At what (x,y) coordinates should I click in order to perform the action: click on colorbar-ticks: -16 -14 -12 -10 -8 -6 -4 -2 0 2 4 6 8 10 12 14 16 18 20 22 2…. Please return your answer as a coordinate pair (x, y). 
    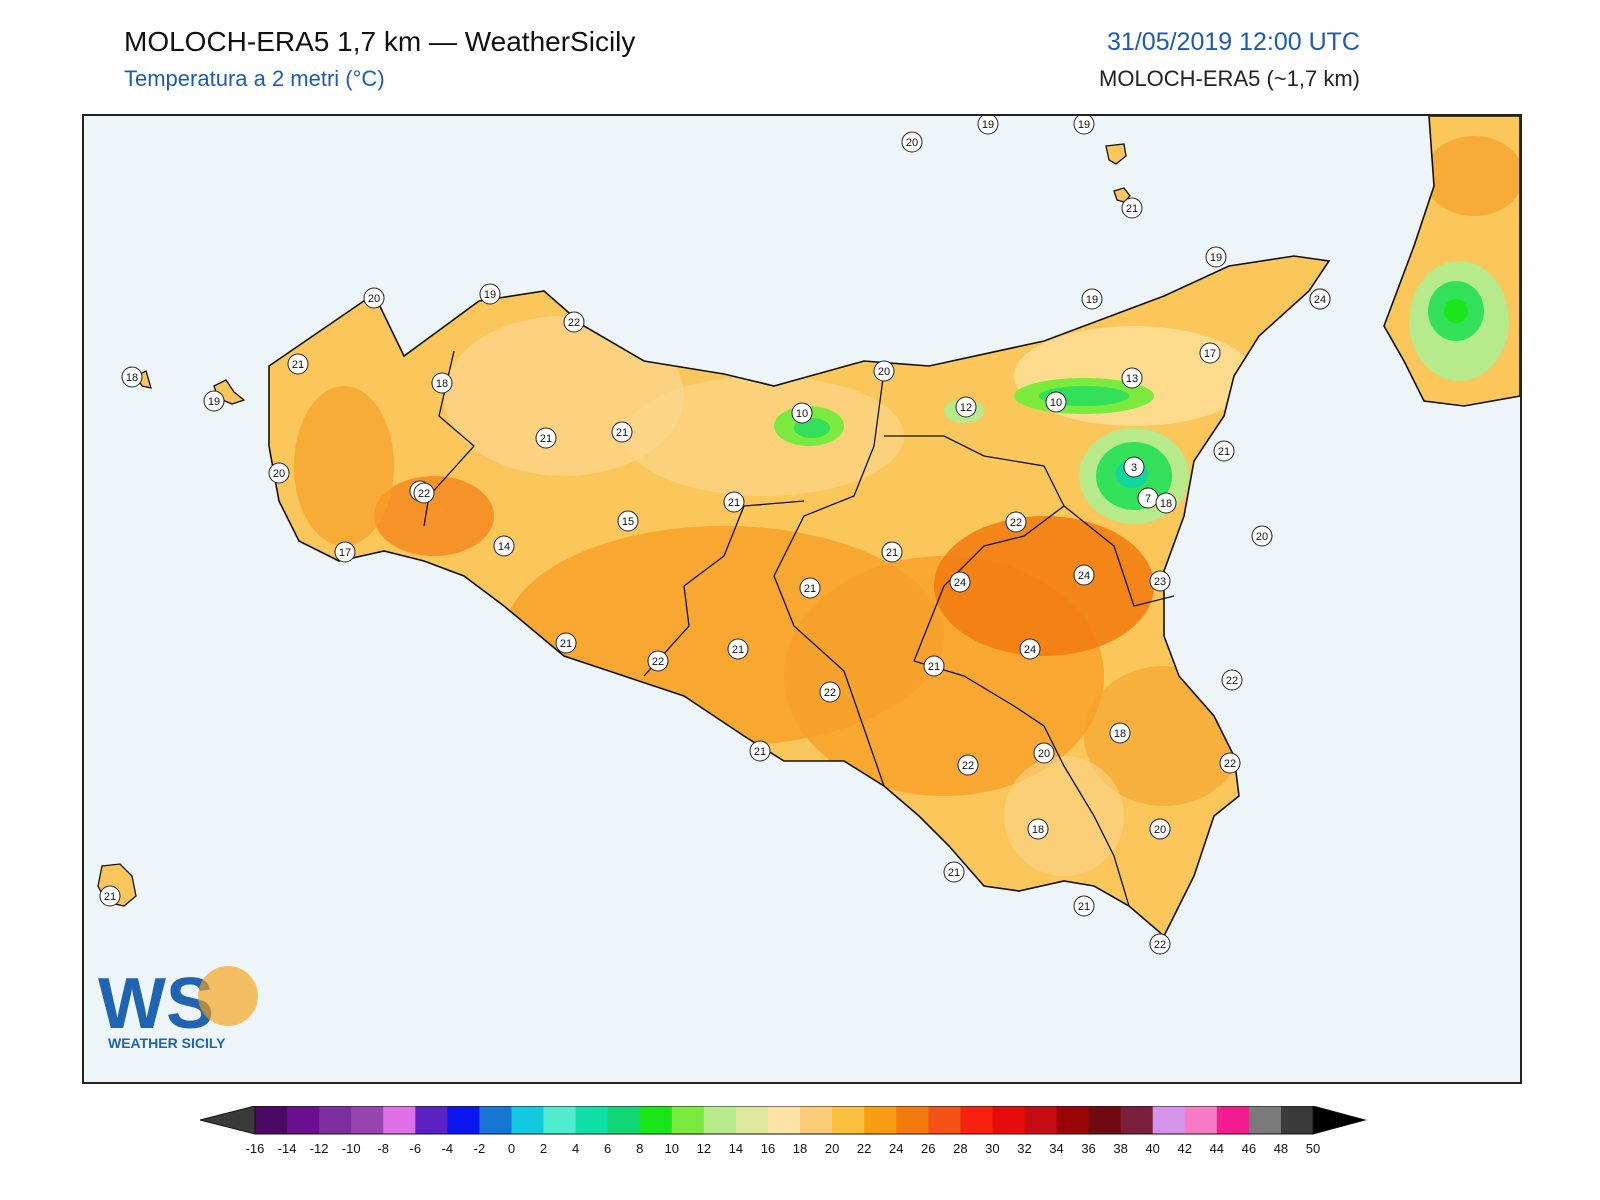
    Looking at the image, I should click on (783, 1148).